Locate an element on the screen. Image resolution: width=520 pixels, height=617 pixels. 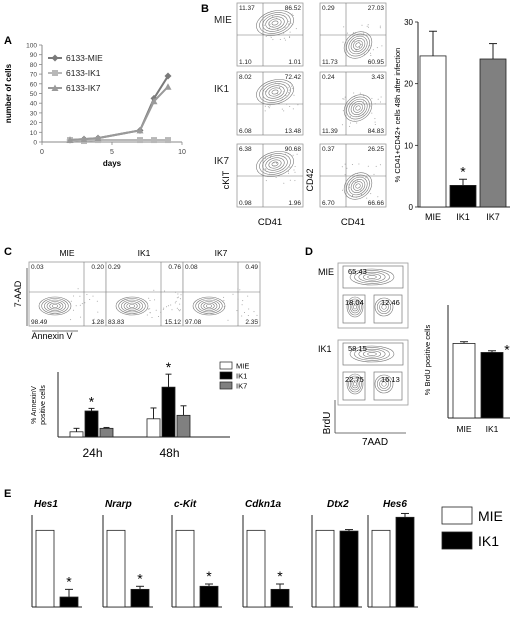
facs-y-axis-label: BrdU is located at coordinates (327, 423).